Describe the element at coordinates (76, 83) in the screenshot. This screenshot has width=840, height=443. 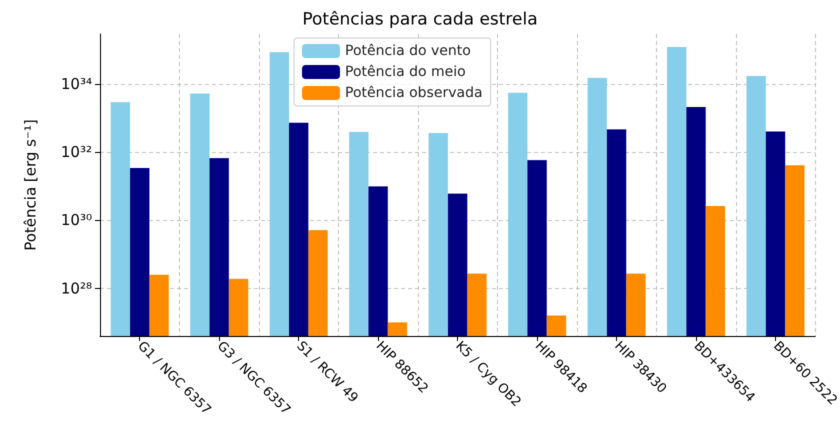
I see `y-tick-label: 10³⁴` at that location.